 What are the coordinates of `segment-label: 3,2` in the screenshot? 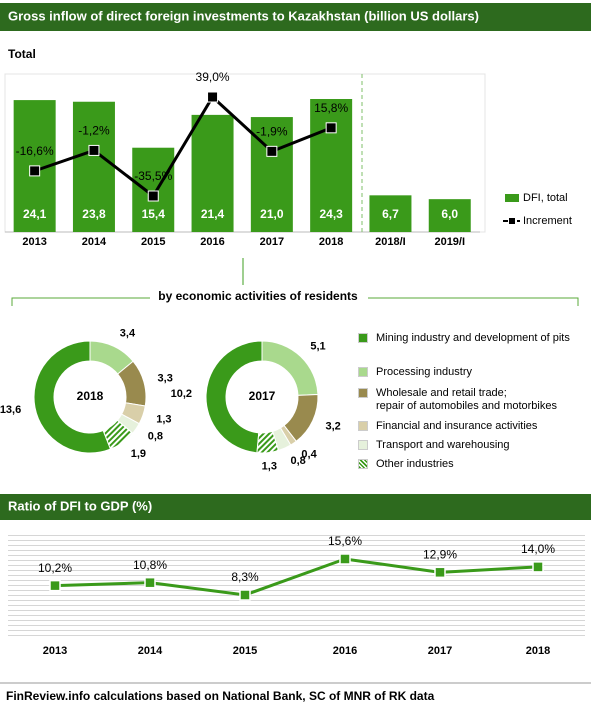 It's located at (333, 426).